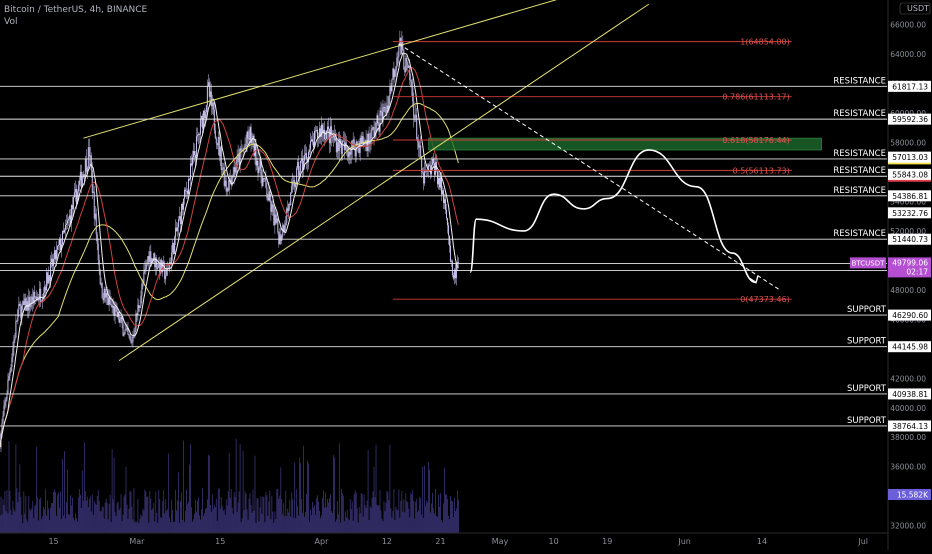 The image size is (932, 554). I want to click on price-tag: 57013.03, so click(910, 157).